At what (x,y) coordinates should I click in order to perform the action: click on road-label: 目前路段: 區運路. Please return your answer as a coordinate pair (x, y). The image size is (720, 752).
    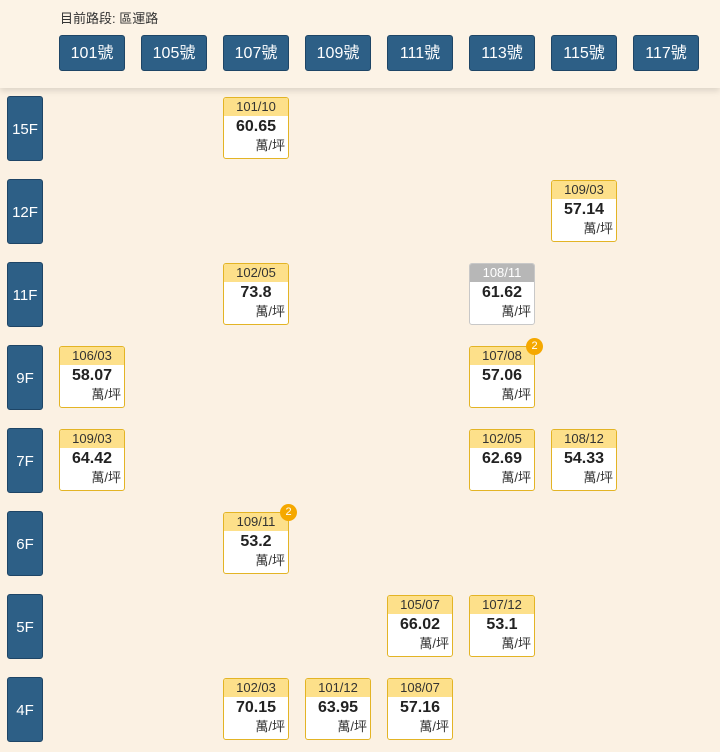
    Looking at the image, I should click on (109, 18).